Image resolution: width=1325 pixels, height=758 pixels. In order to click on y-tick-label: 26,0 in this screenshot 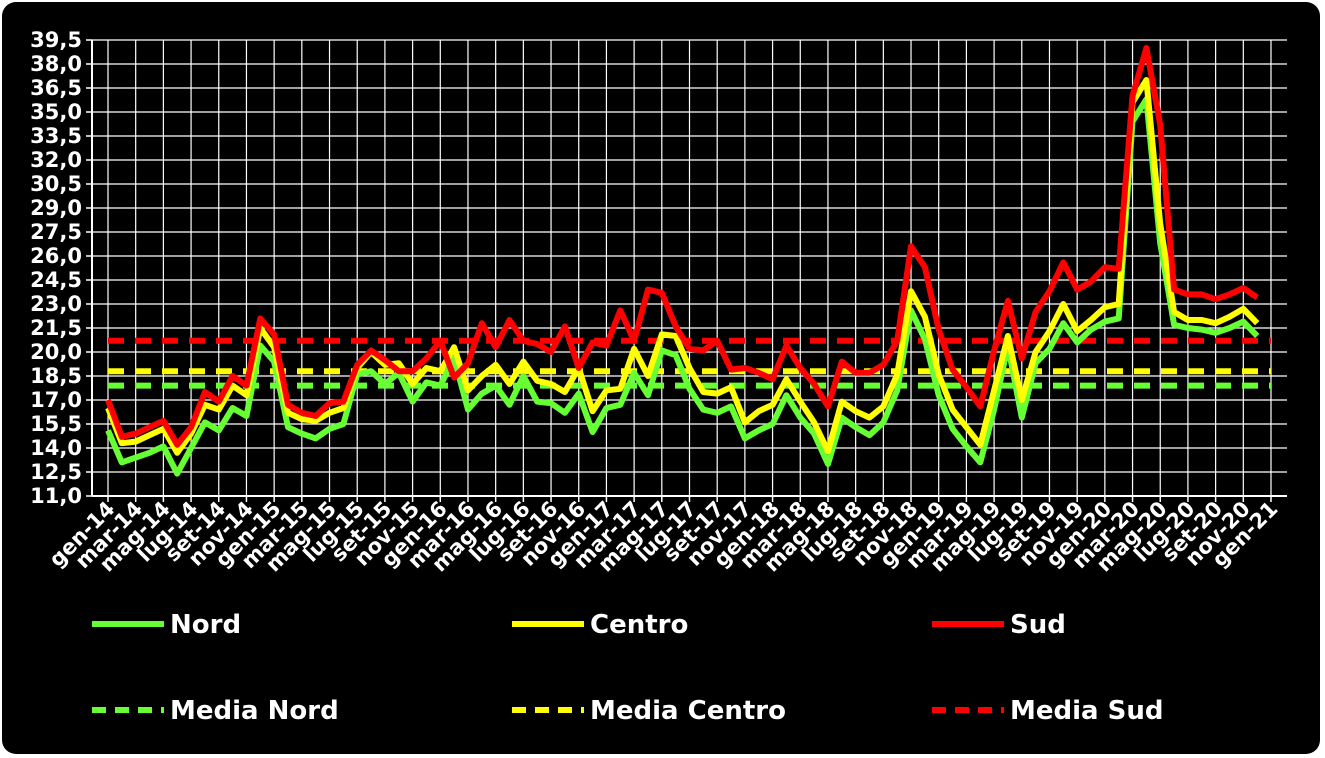, I will do `click(56, 256)`.